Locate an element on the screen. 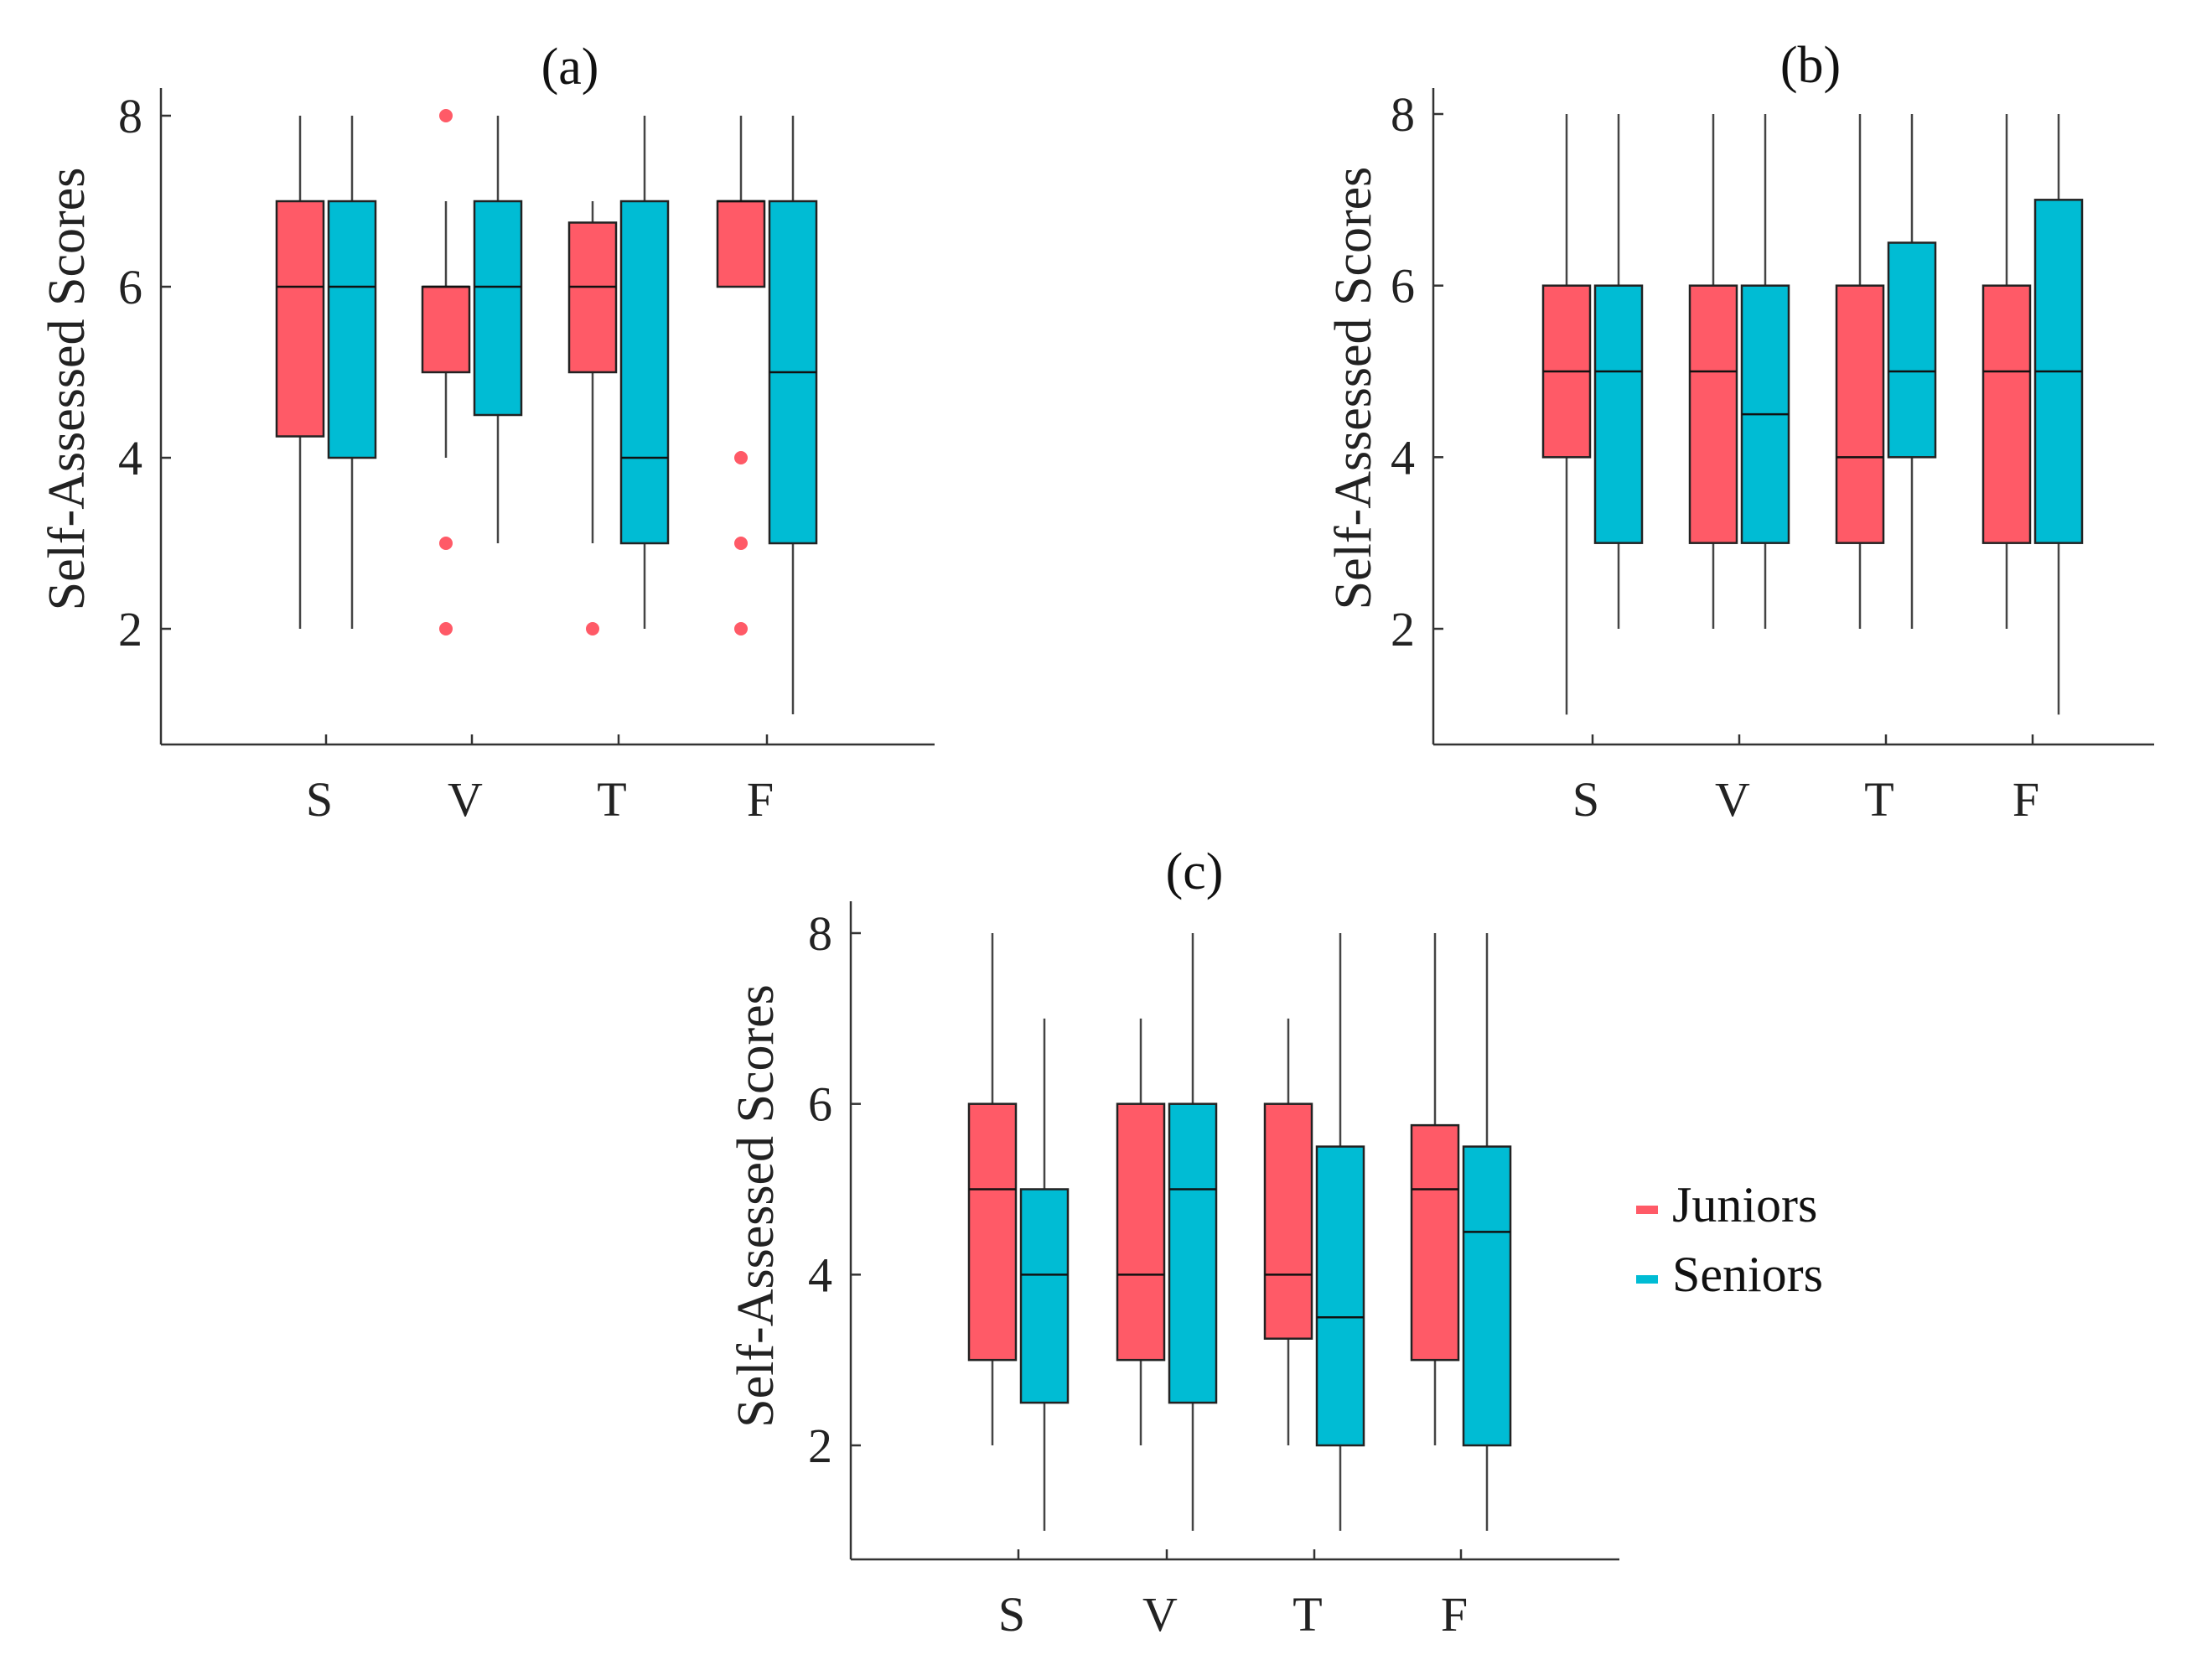 The width and height of the screenshot is (2212, 1660). legend-swatch-seniors is located at coordinates (1647, 1279).